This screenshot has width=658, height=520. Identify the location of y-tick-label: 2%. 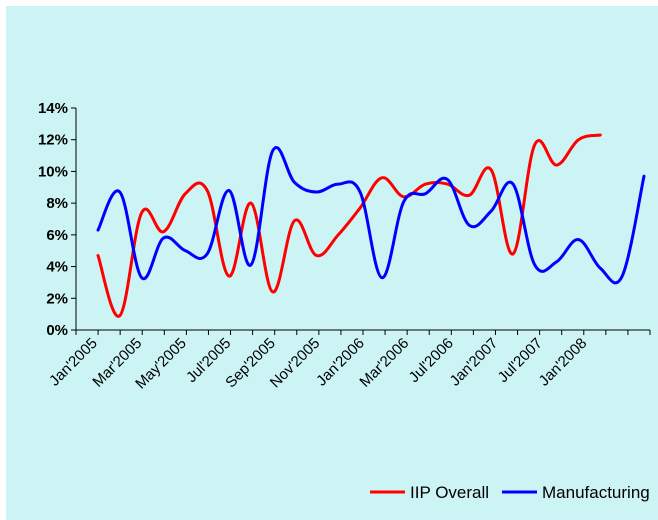
(57, 298).